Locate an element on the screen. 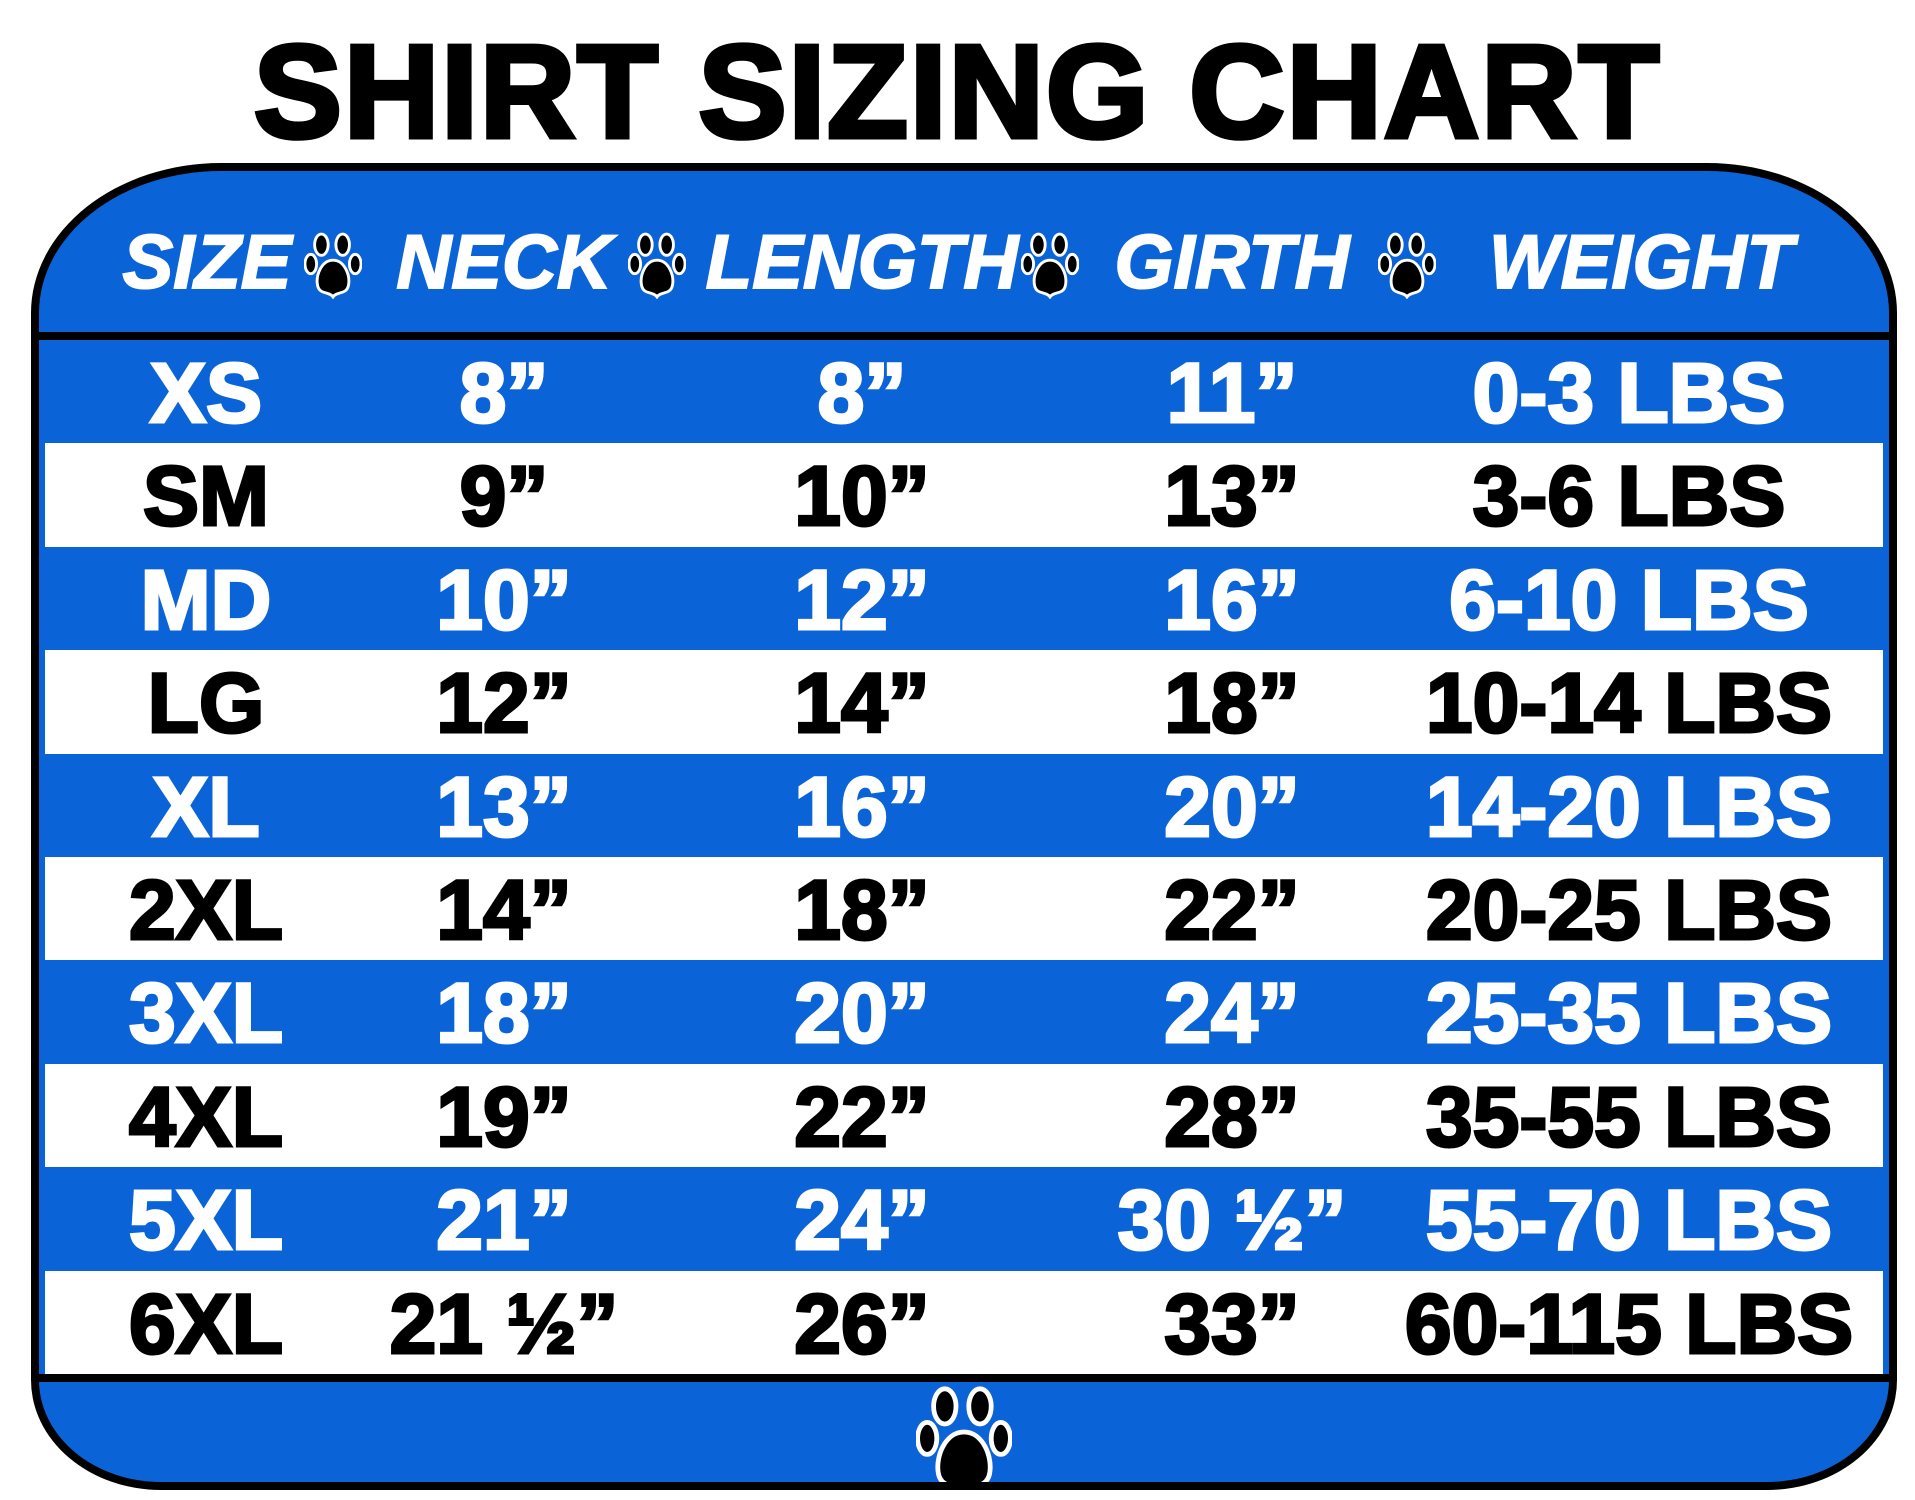 This screenshot has height=1500, width=1915. table-row: 5XL 21” 24” 30 ½” 55-70 LBS is located at coordinates (964, 1219).